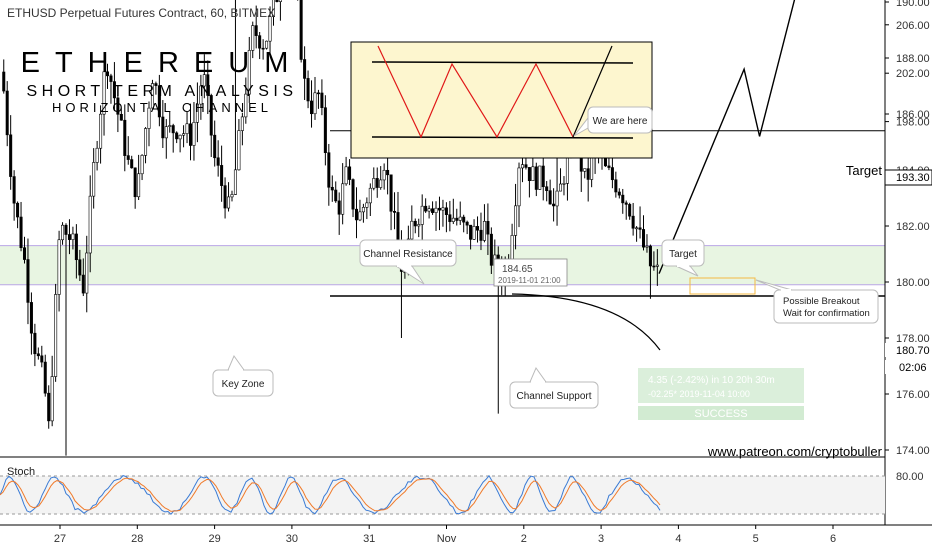  What do you see at coordinates (292, 539) in the screenshot?
I see `x-tick-label: 30` at bounding box center [292, 539].